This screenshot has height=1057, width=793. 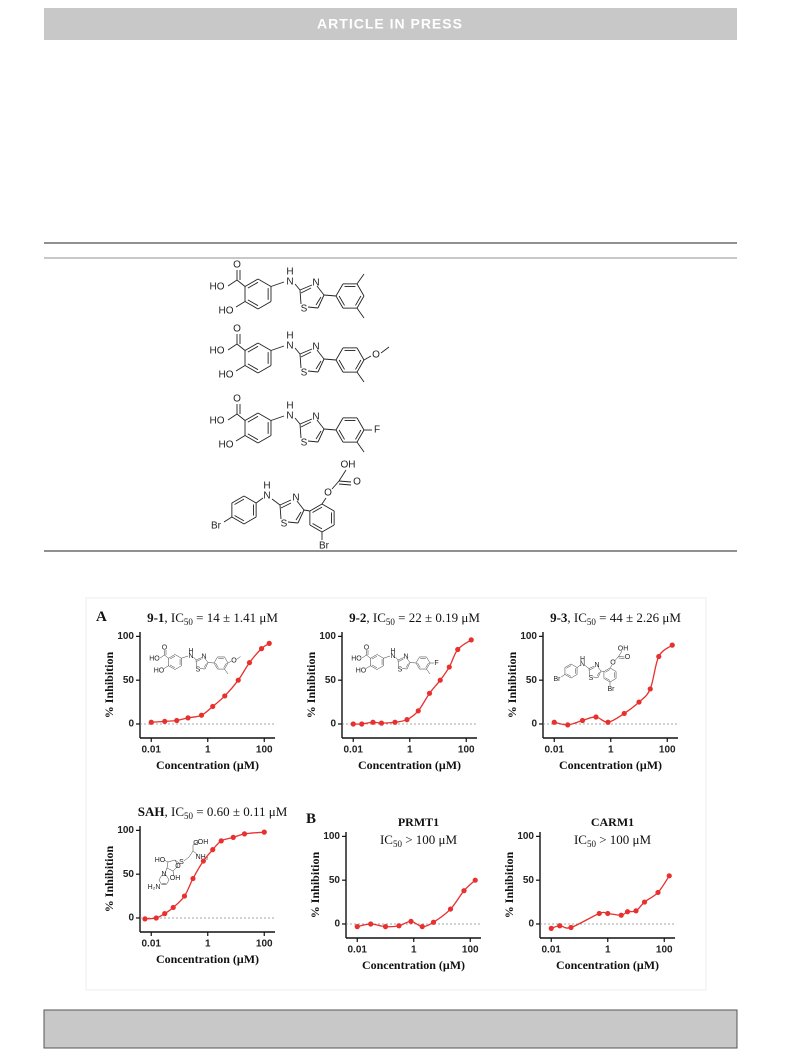 I want to click on atom-label: Br, so click(x=324, y=546).